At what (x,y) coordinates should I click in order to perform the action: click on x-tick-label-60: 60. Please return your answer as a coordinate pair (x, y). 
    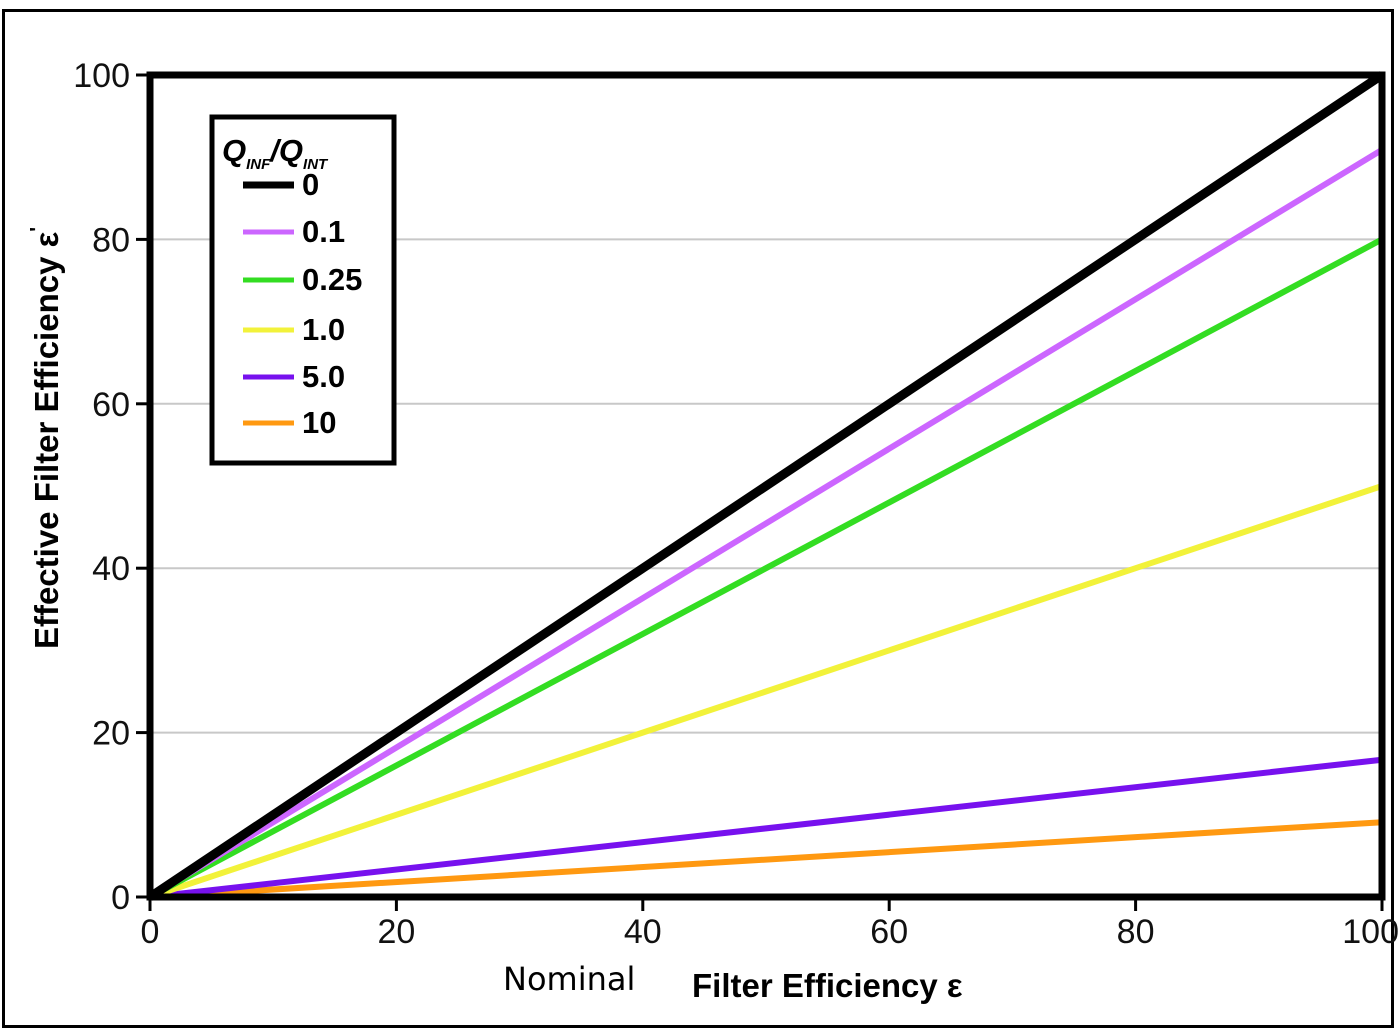
    Looking at the image, I should click on (889, 932).